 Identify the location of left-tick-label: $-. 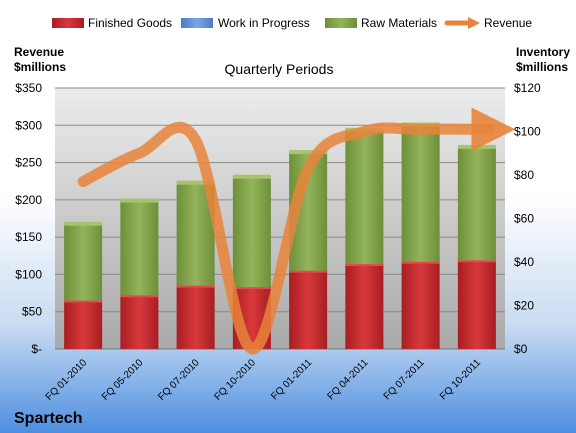
(36, 349).